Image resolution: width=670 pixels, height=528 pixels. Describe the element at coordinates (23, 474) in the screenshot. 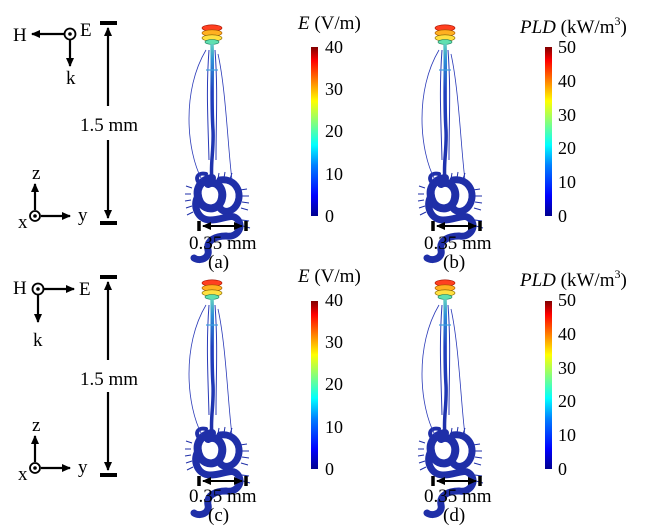

I see `axis-x-bottom: x` at that location.